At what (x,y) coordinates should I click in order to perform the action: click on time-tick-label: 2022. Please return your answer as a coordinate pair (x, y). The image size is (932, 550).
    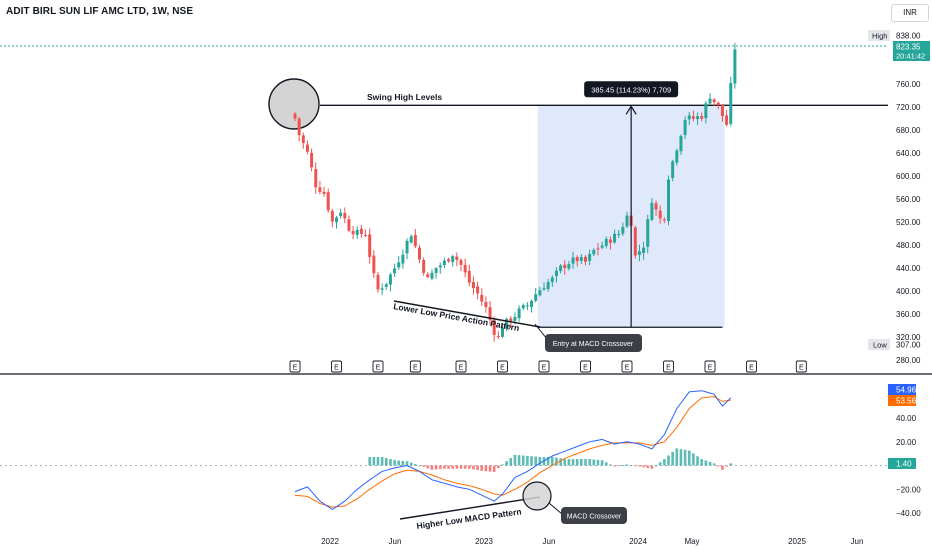
    Looking at the image, I should click on (330, 541).